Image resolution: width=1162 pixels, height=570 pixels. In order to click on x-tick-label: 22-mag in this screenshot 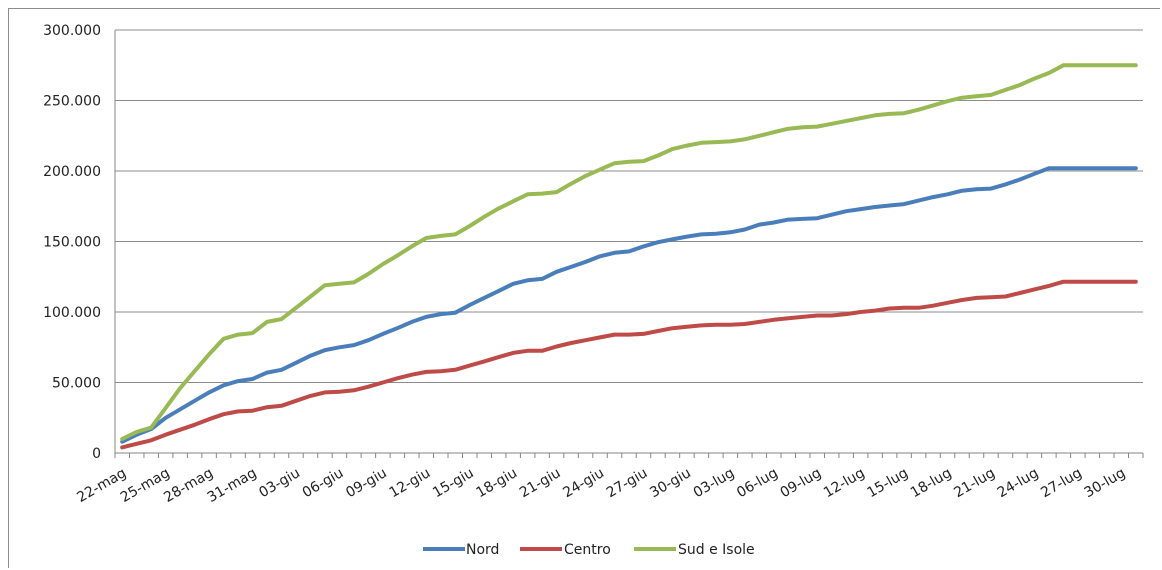, I will do `click(101, 485)`.